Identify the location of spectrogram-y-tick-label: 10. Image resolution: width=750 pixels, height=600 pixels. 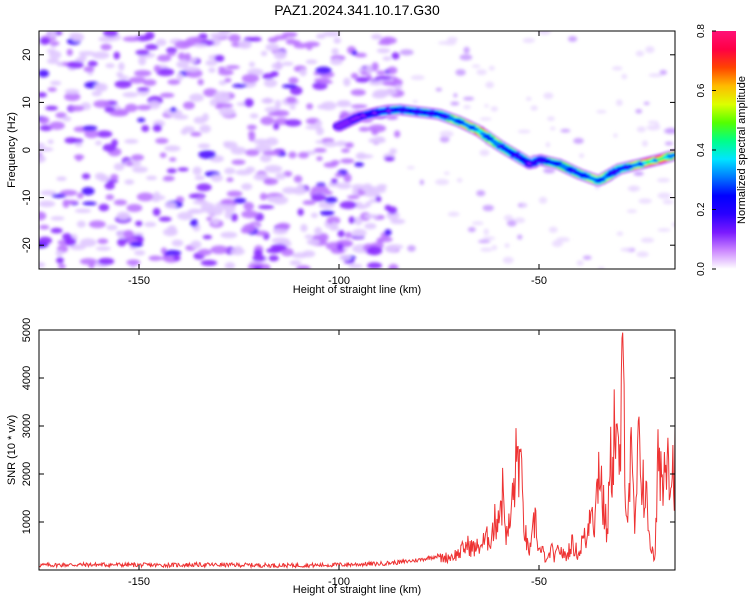
(27, 102).